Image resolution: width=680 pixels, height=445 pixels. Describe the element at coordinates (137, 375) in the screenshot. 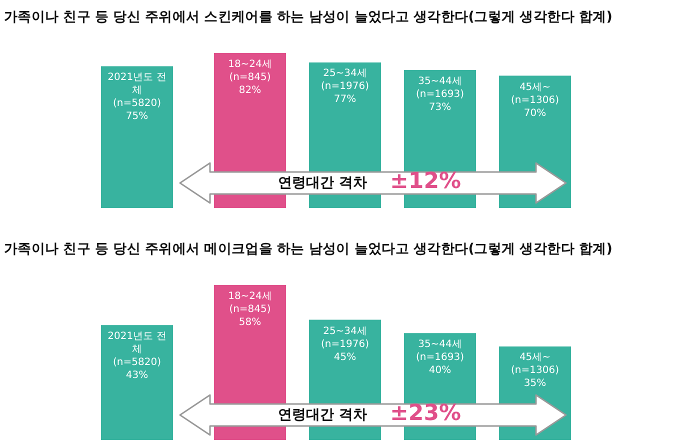

I see `data-label: 43%` at that location.